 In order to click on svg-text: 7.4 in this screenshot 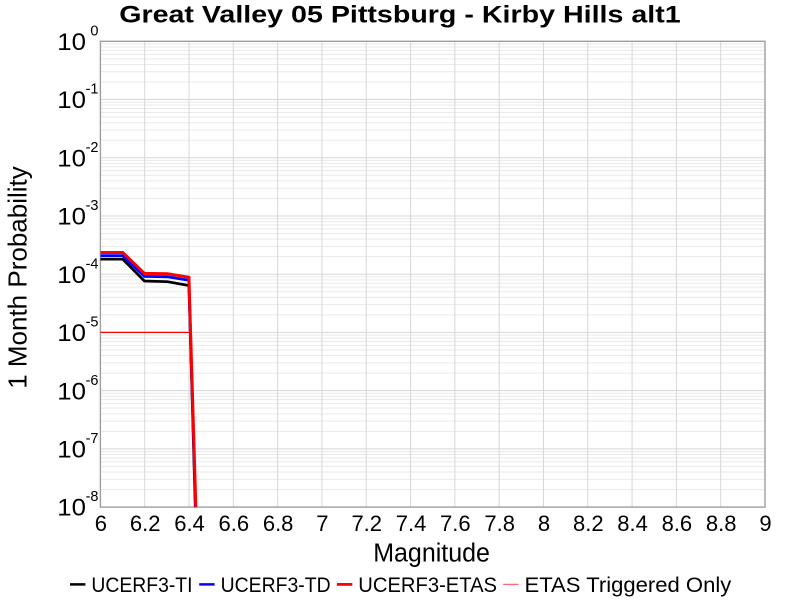, I will do `click(411, 523)`.